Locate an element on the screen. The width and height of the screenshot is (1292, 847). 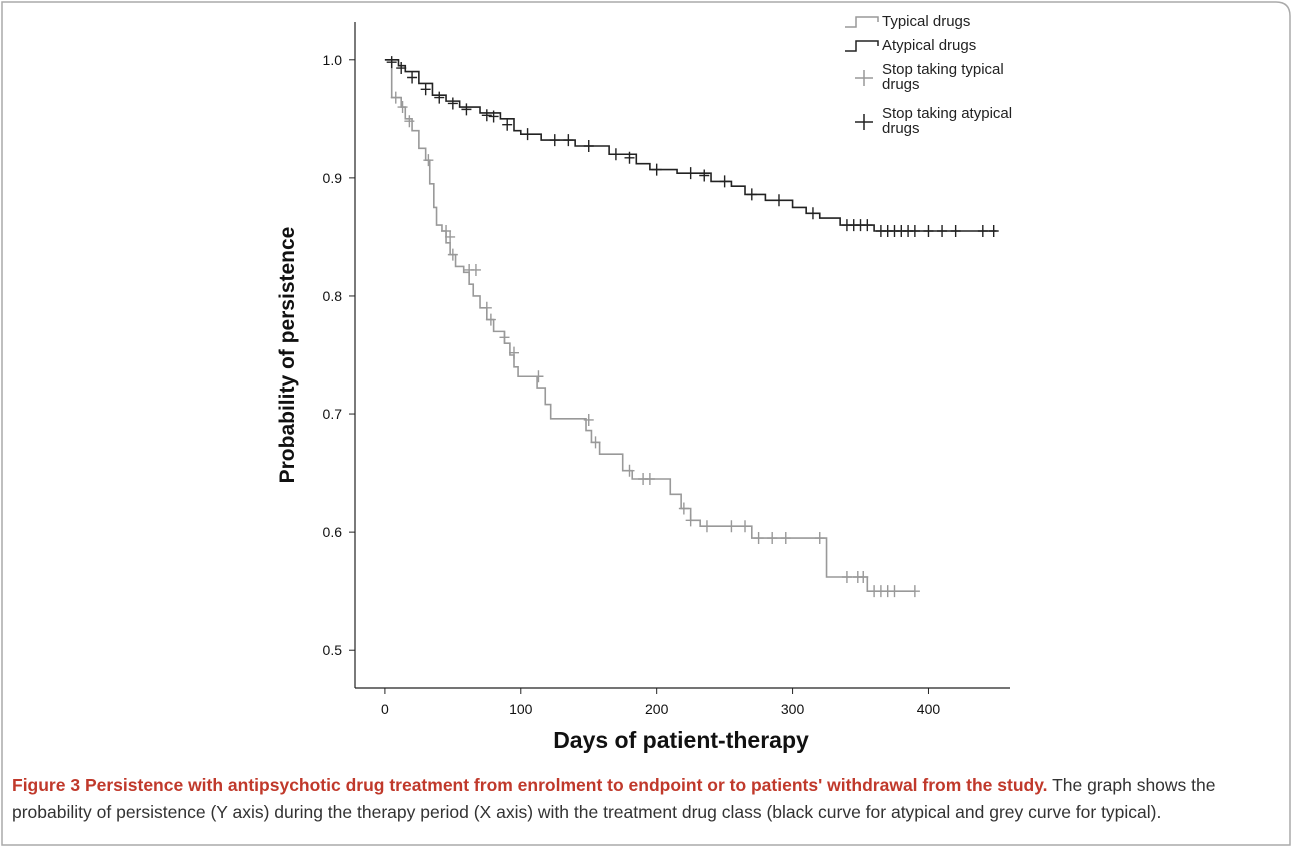
y-tick-label: 0.5 is located at coordinates (333, 650).